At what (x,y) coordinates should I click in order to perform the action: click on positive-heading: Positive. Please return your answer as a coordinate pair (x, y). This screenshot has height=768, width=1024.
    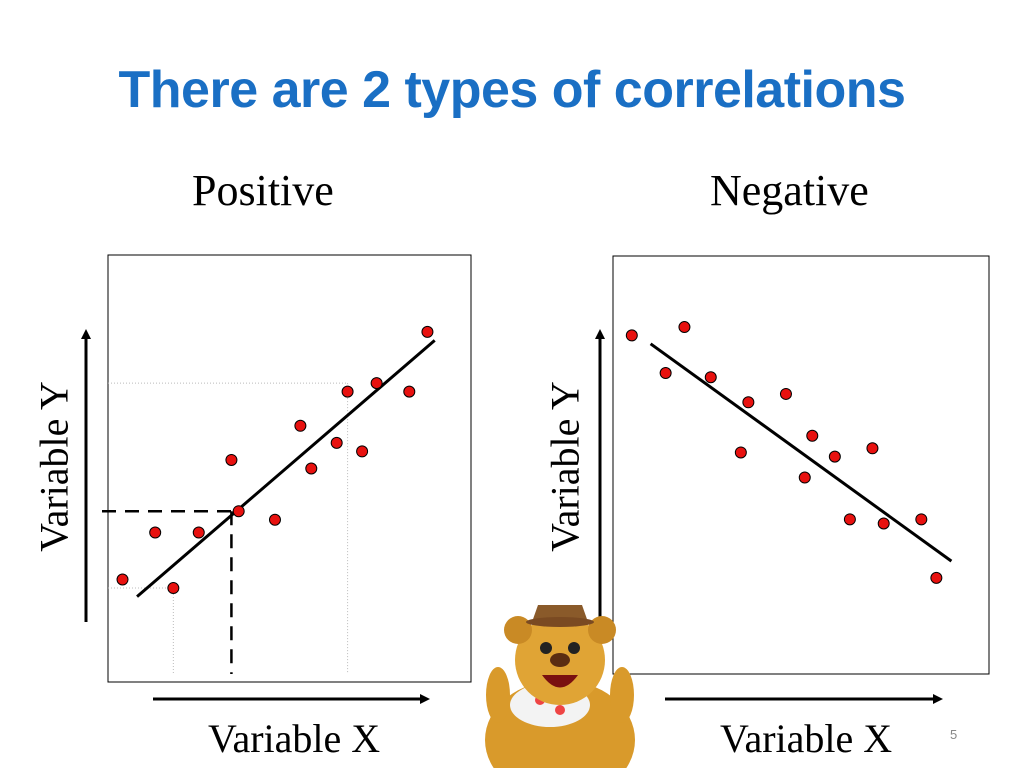
    Looking at the image, I should click on (263, 190).